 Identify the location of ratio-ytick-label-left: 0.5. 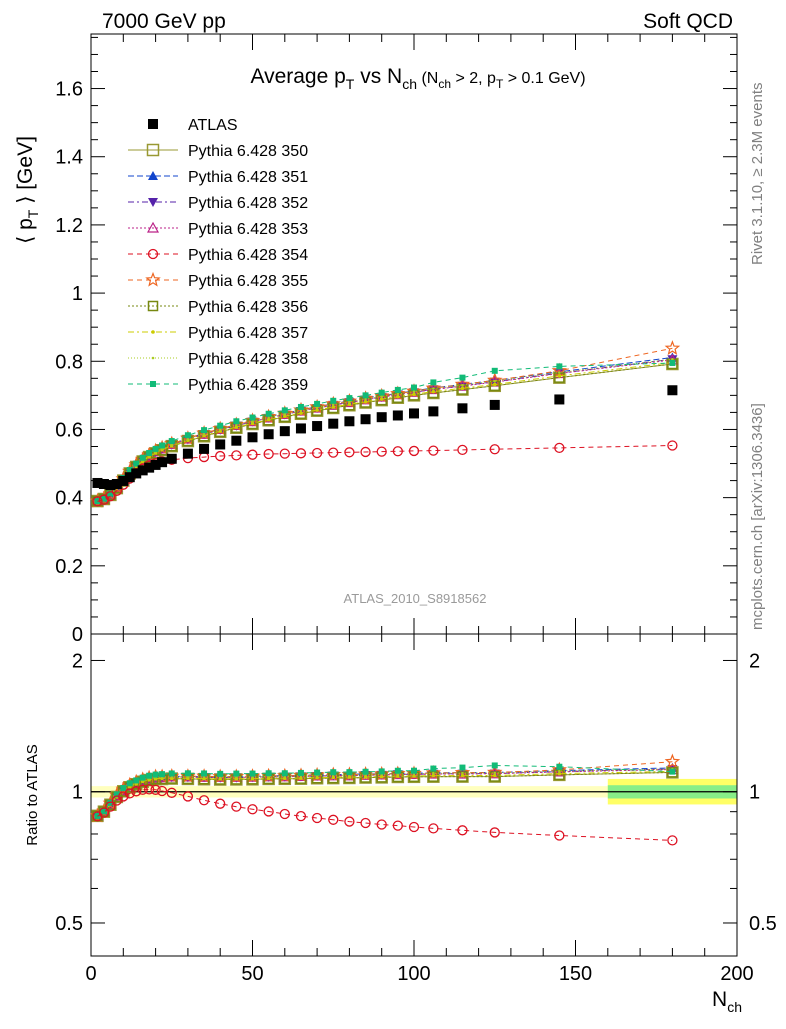
(69, 924).